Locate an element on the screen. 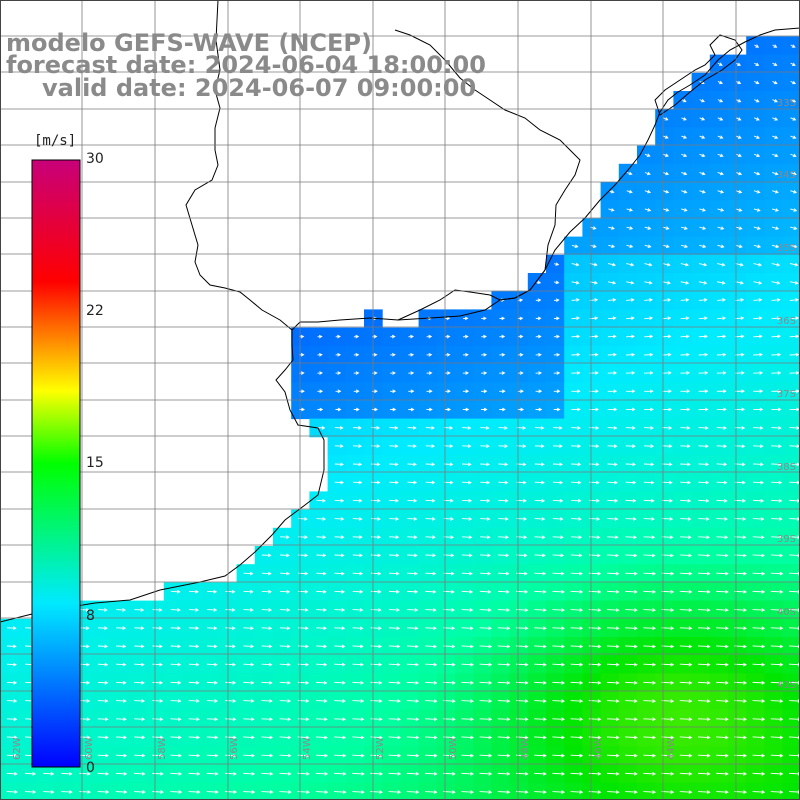  colorbar is located at coordinates (56, 463).